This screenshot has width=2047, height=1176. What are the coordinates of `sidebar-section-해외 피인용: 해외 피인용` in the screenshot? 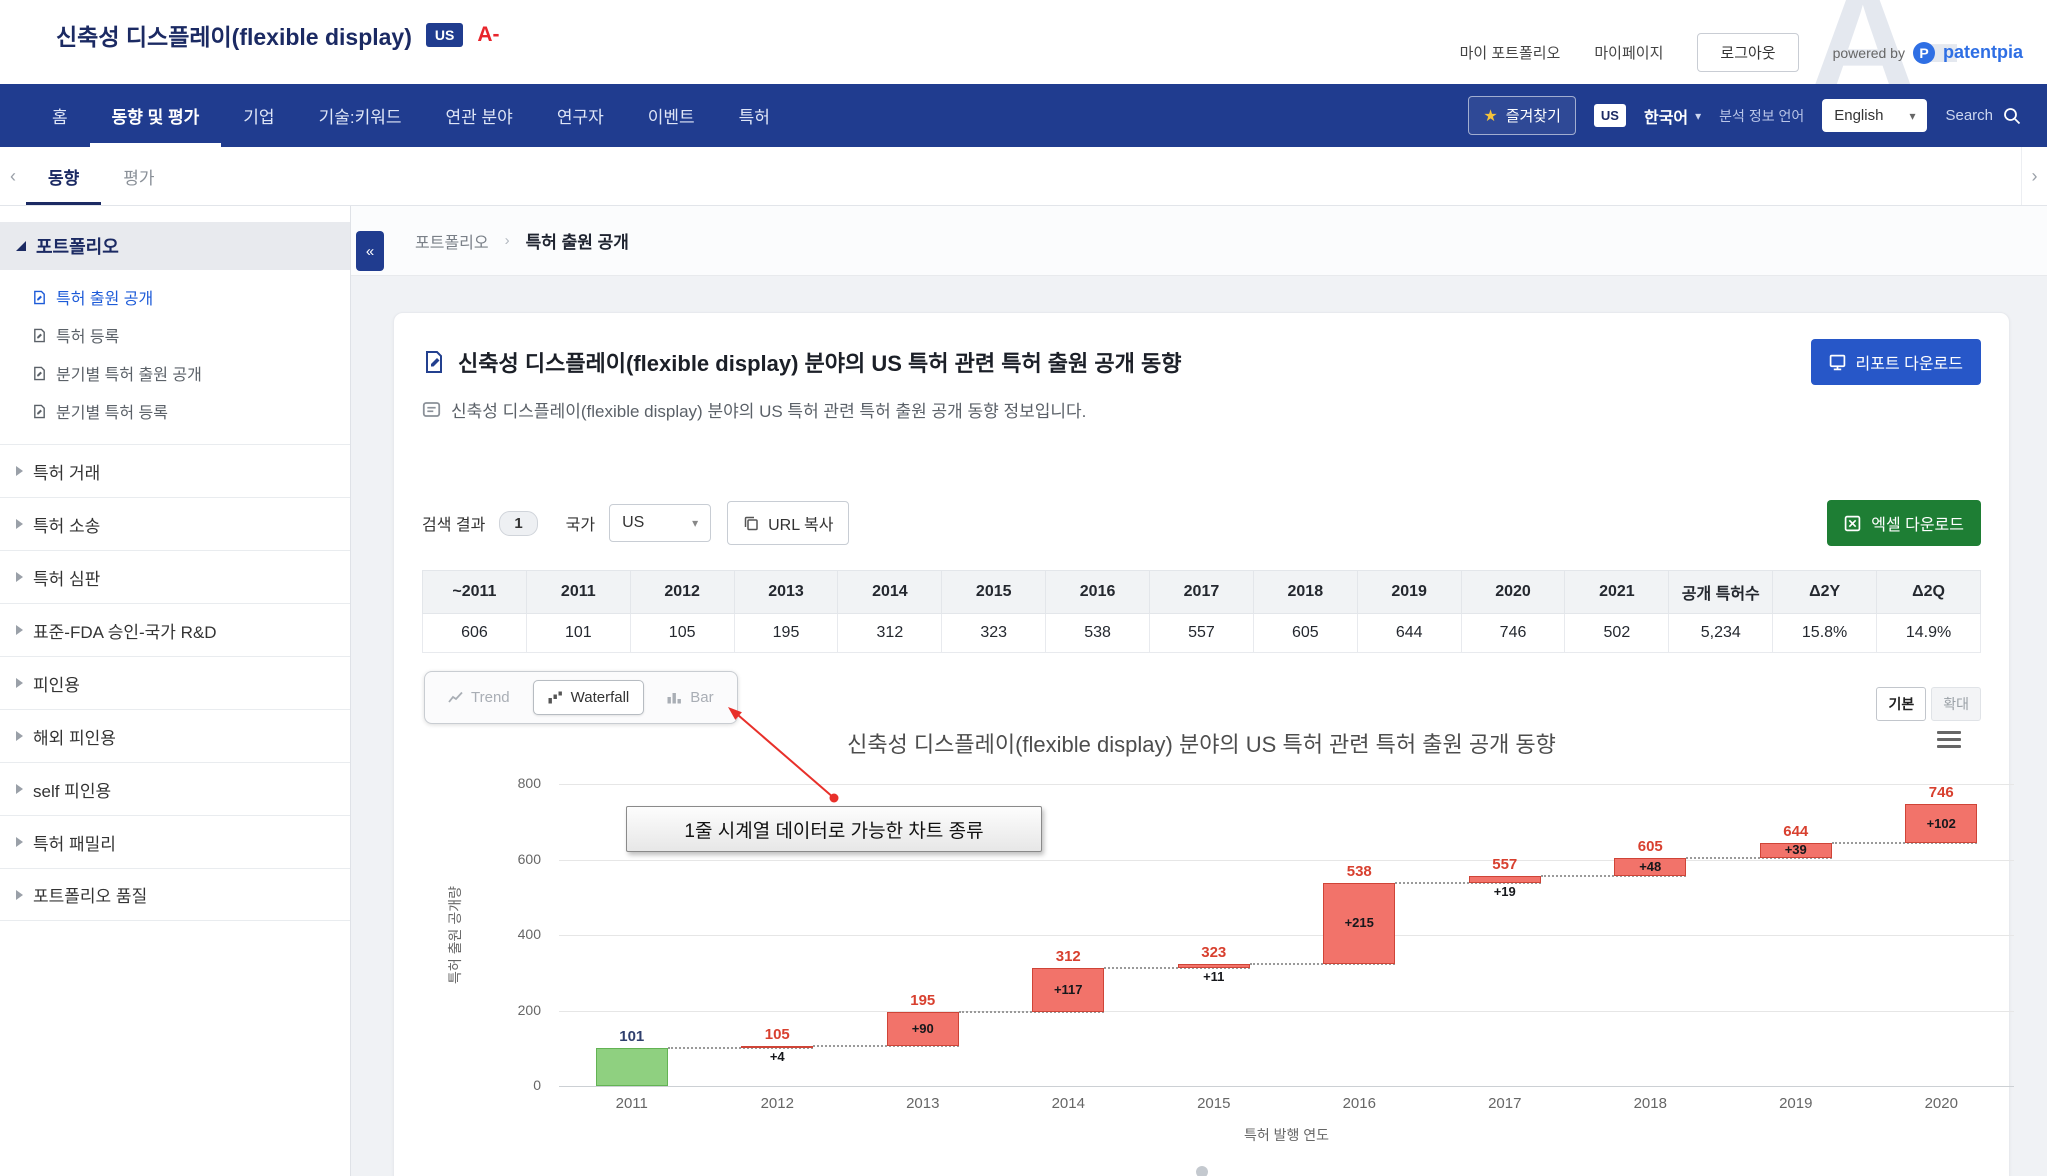 It's located at (175, 735).